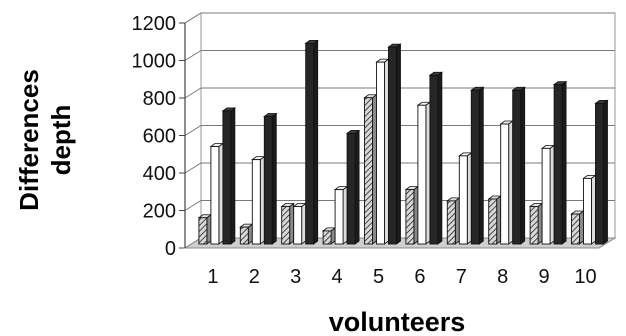  Describe the element at coordinates (502, 277) in the screenshot. I see `x-tick-label: 8` at that location.